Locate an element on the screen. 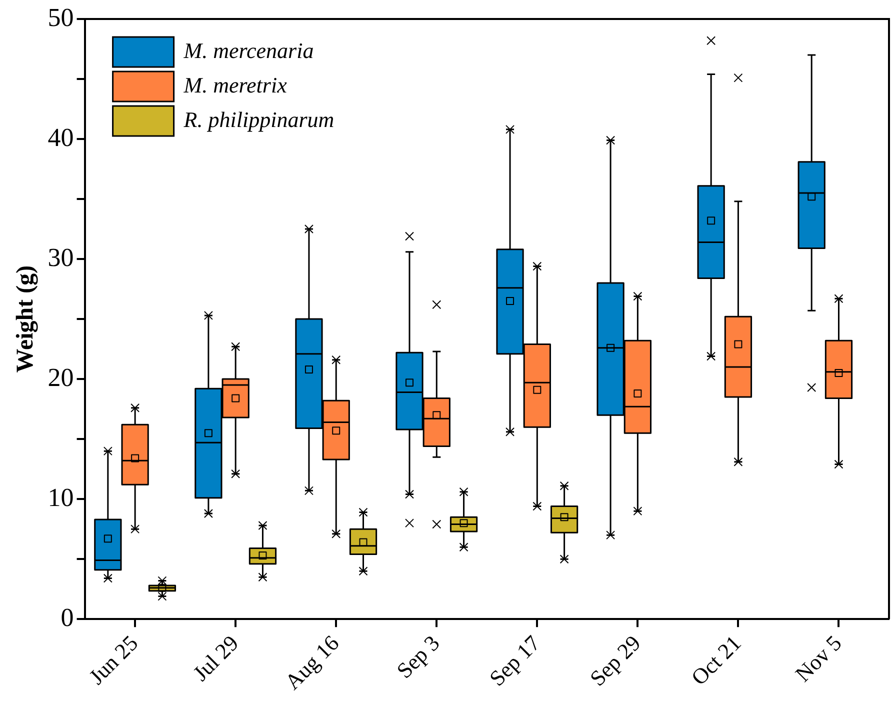 The image size is (891, 704). x-tick-label: Sep 3 is located at coordinates (418, 657).